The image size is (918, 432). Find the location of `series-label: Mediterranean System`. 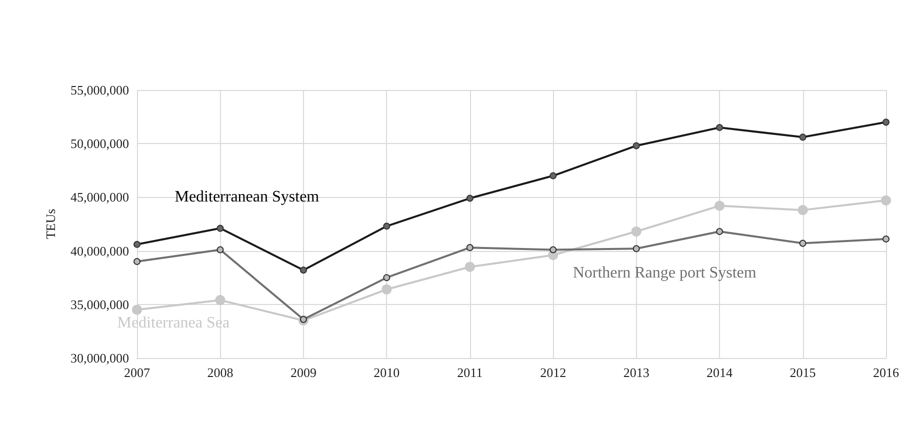

series-label: Mediterranean System is located at coordinates (247, 197).